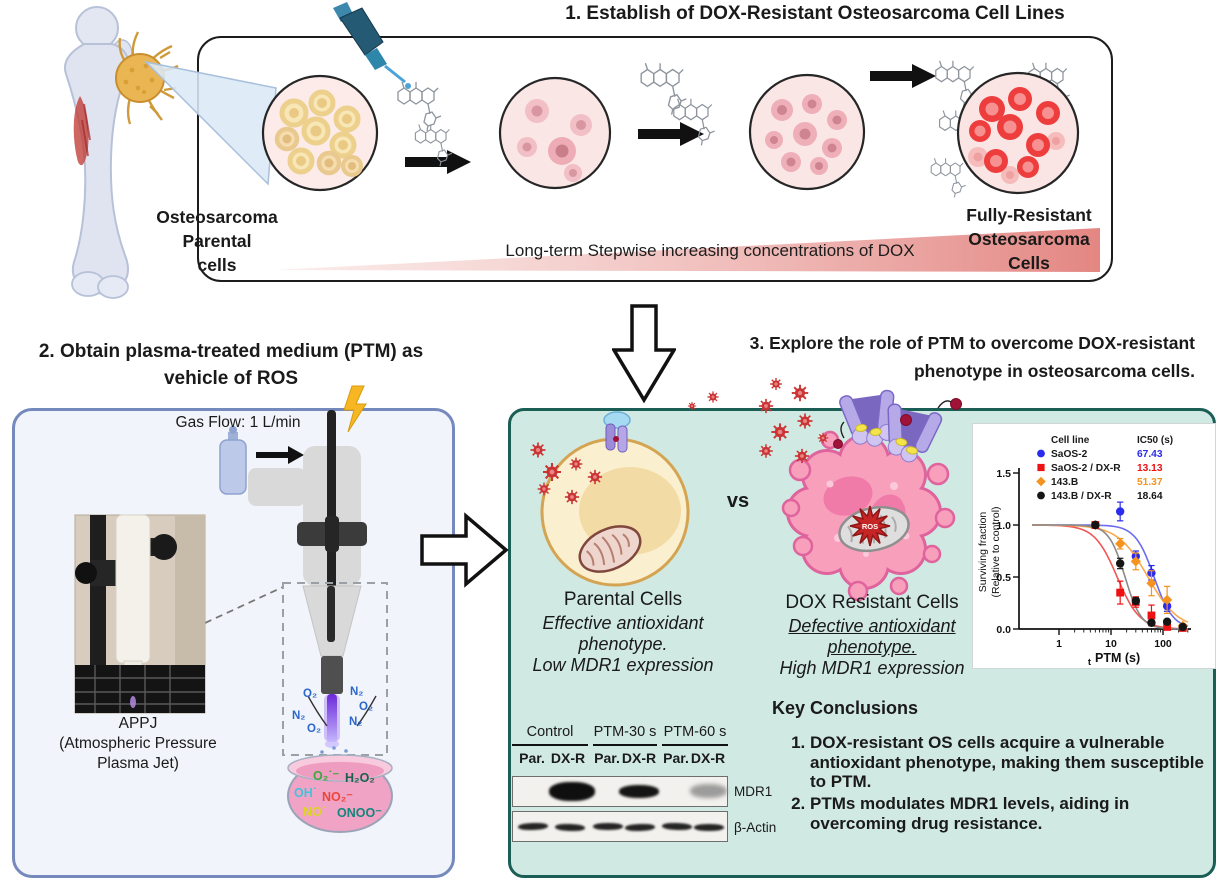 The height and width of the screenshot is (886, 1221). What do you see at coordinates (360, 778) in the screenshot?
I see `dish-species-label: H₂O₂` at bounding box center [360, 778].